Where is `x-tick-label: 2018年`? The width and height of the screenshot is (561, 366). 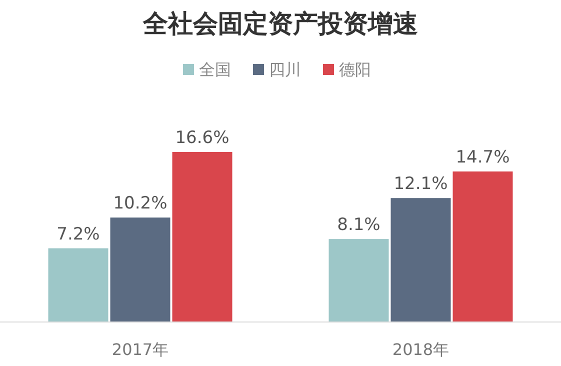
x-tick-label: 2018年 is located at coordinates (421, 349).